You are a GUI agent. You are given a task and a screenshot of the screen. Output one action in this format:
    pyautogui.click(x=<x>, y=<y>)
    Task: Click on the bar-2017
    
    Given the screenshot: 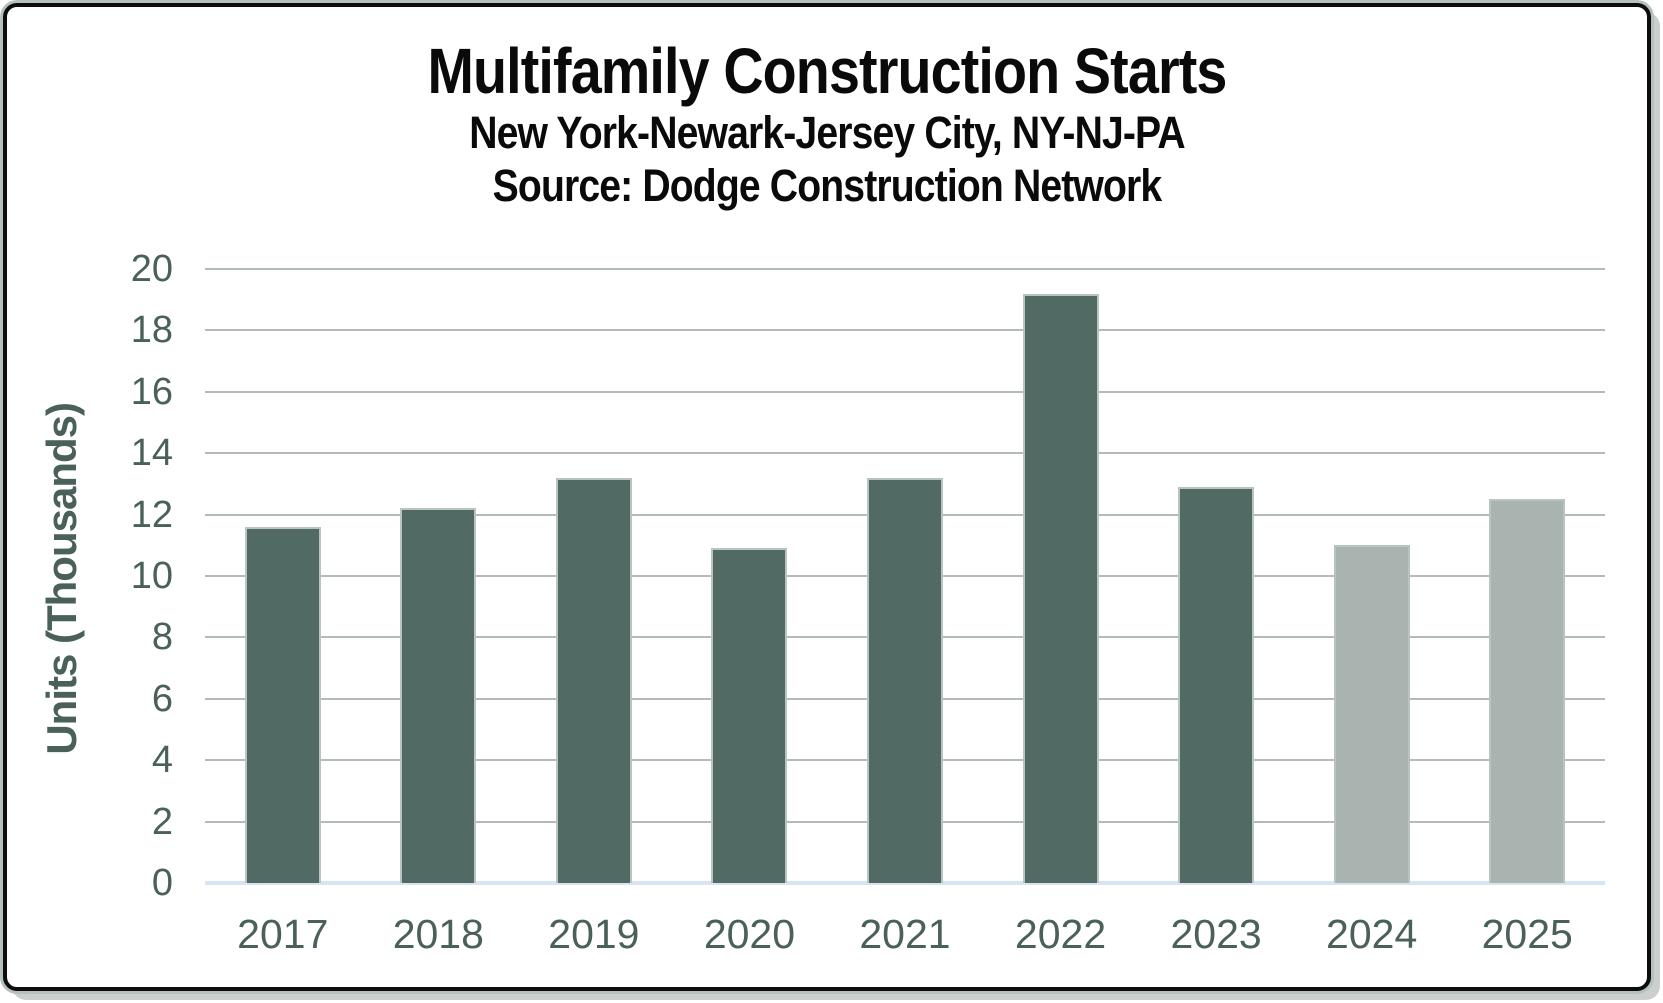 What is the action you would take?
    pyautogui.click(x=282, y=704)
    